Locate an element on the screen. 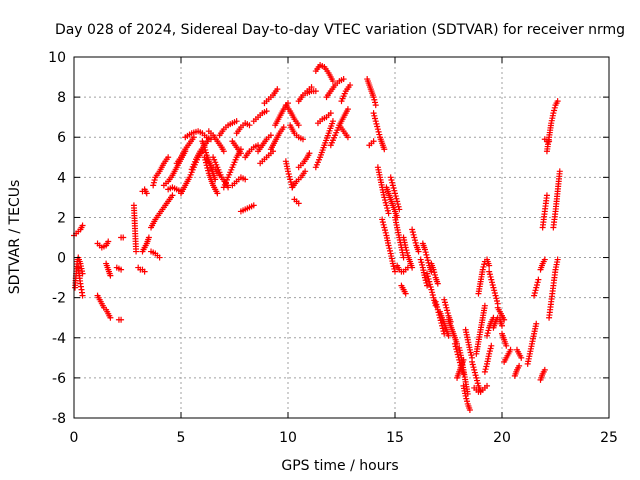 The image size is (640, 480). x-tick-label: 10 is located at coordinates (288, 438).